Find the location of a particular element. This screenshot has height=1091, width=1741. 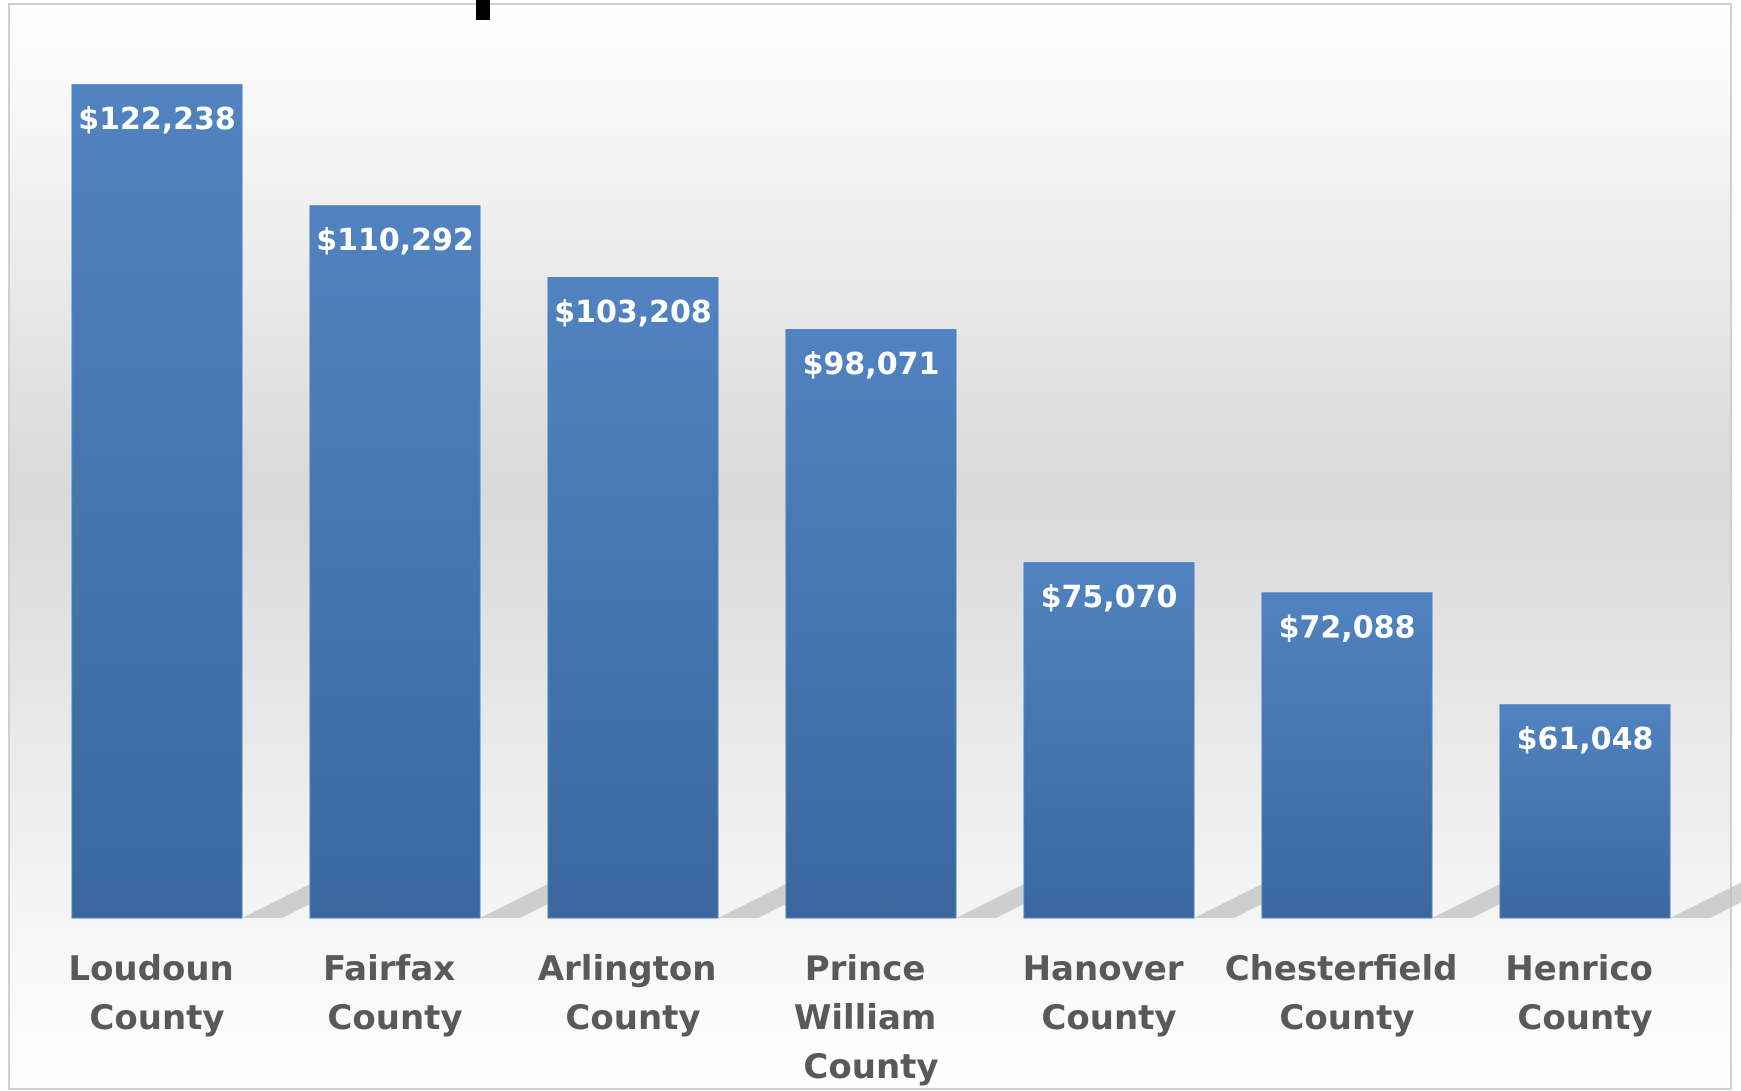

x-tick-label: Prince William County is located at coordinates (871, 1018).